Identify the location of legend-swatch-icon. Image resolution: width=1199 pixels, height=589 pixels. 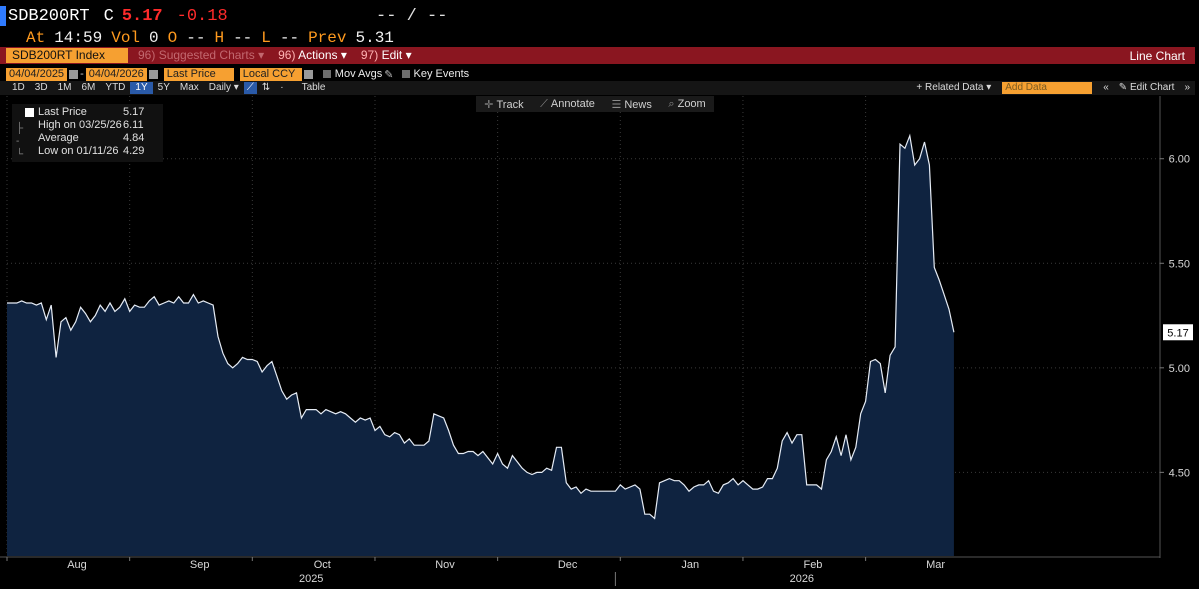
(29, 112).